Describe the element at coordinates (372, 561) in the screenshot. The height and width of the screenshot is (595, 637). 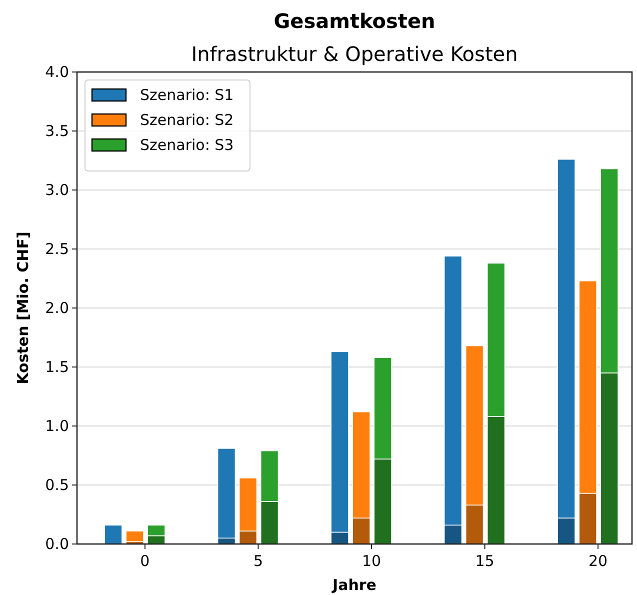
I see `x-tick-label: 10` at that location.